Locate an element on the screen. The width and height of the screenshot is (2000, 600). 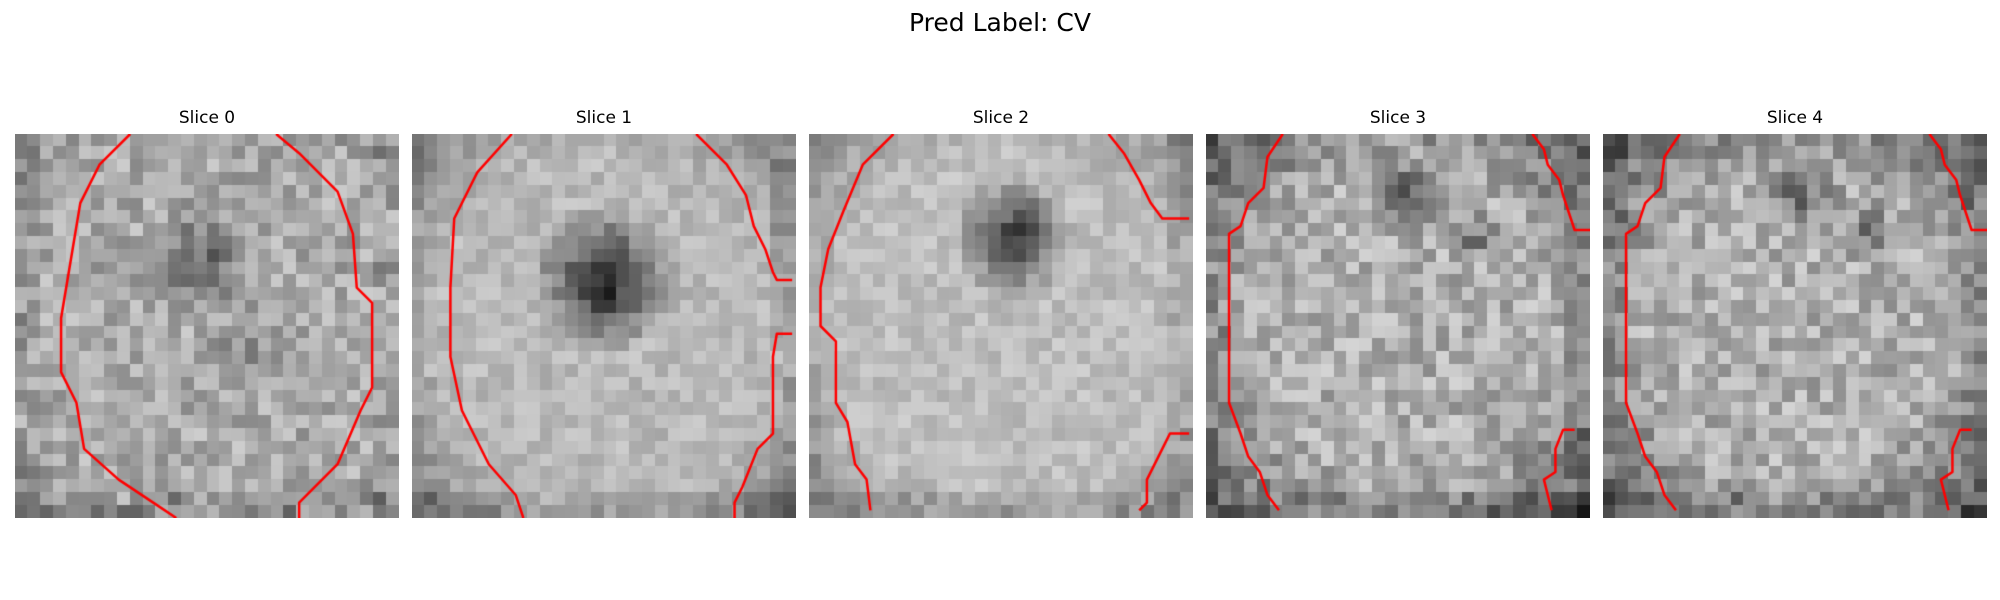
slice-panel-2: Slice 2 is located at coordinates (1001, 312).